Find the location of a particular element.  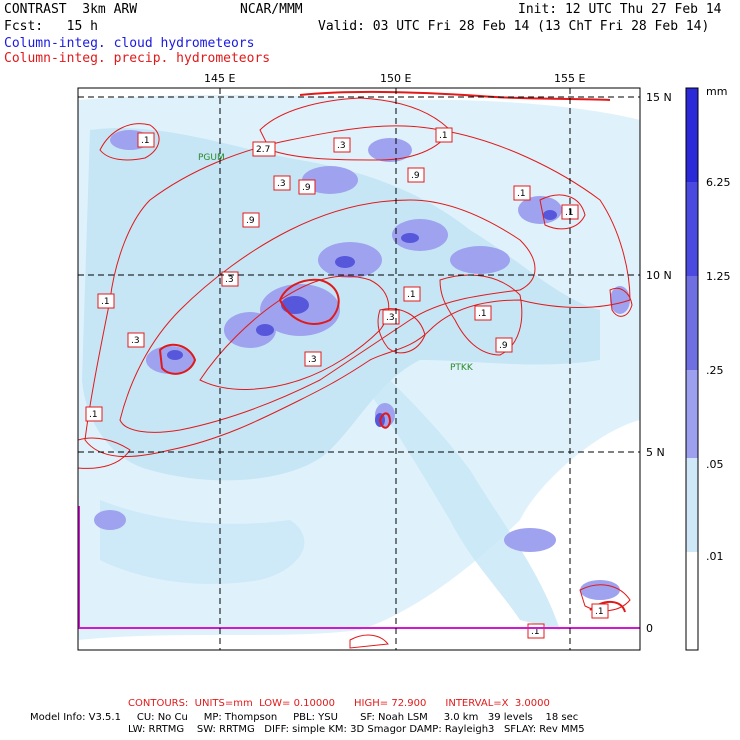

station-pgum: PGUM is located at coordinates (211, 158).